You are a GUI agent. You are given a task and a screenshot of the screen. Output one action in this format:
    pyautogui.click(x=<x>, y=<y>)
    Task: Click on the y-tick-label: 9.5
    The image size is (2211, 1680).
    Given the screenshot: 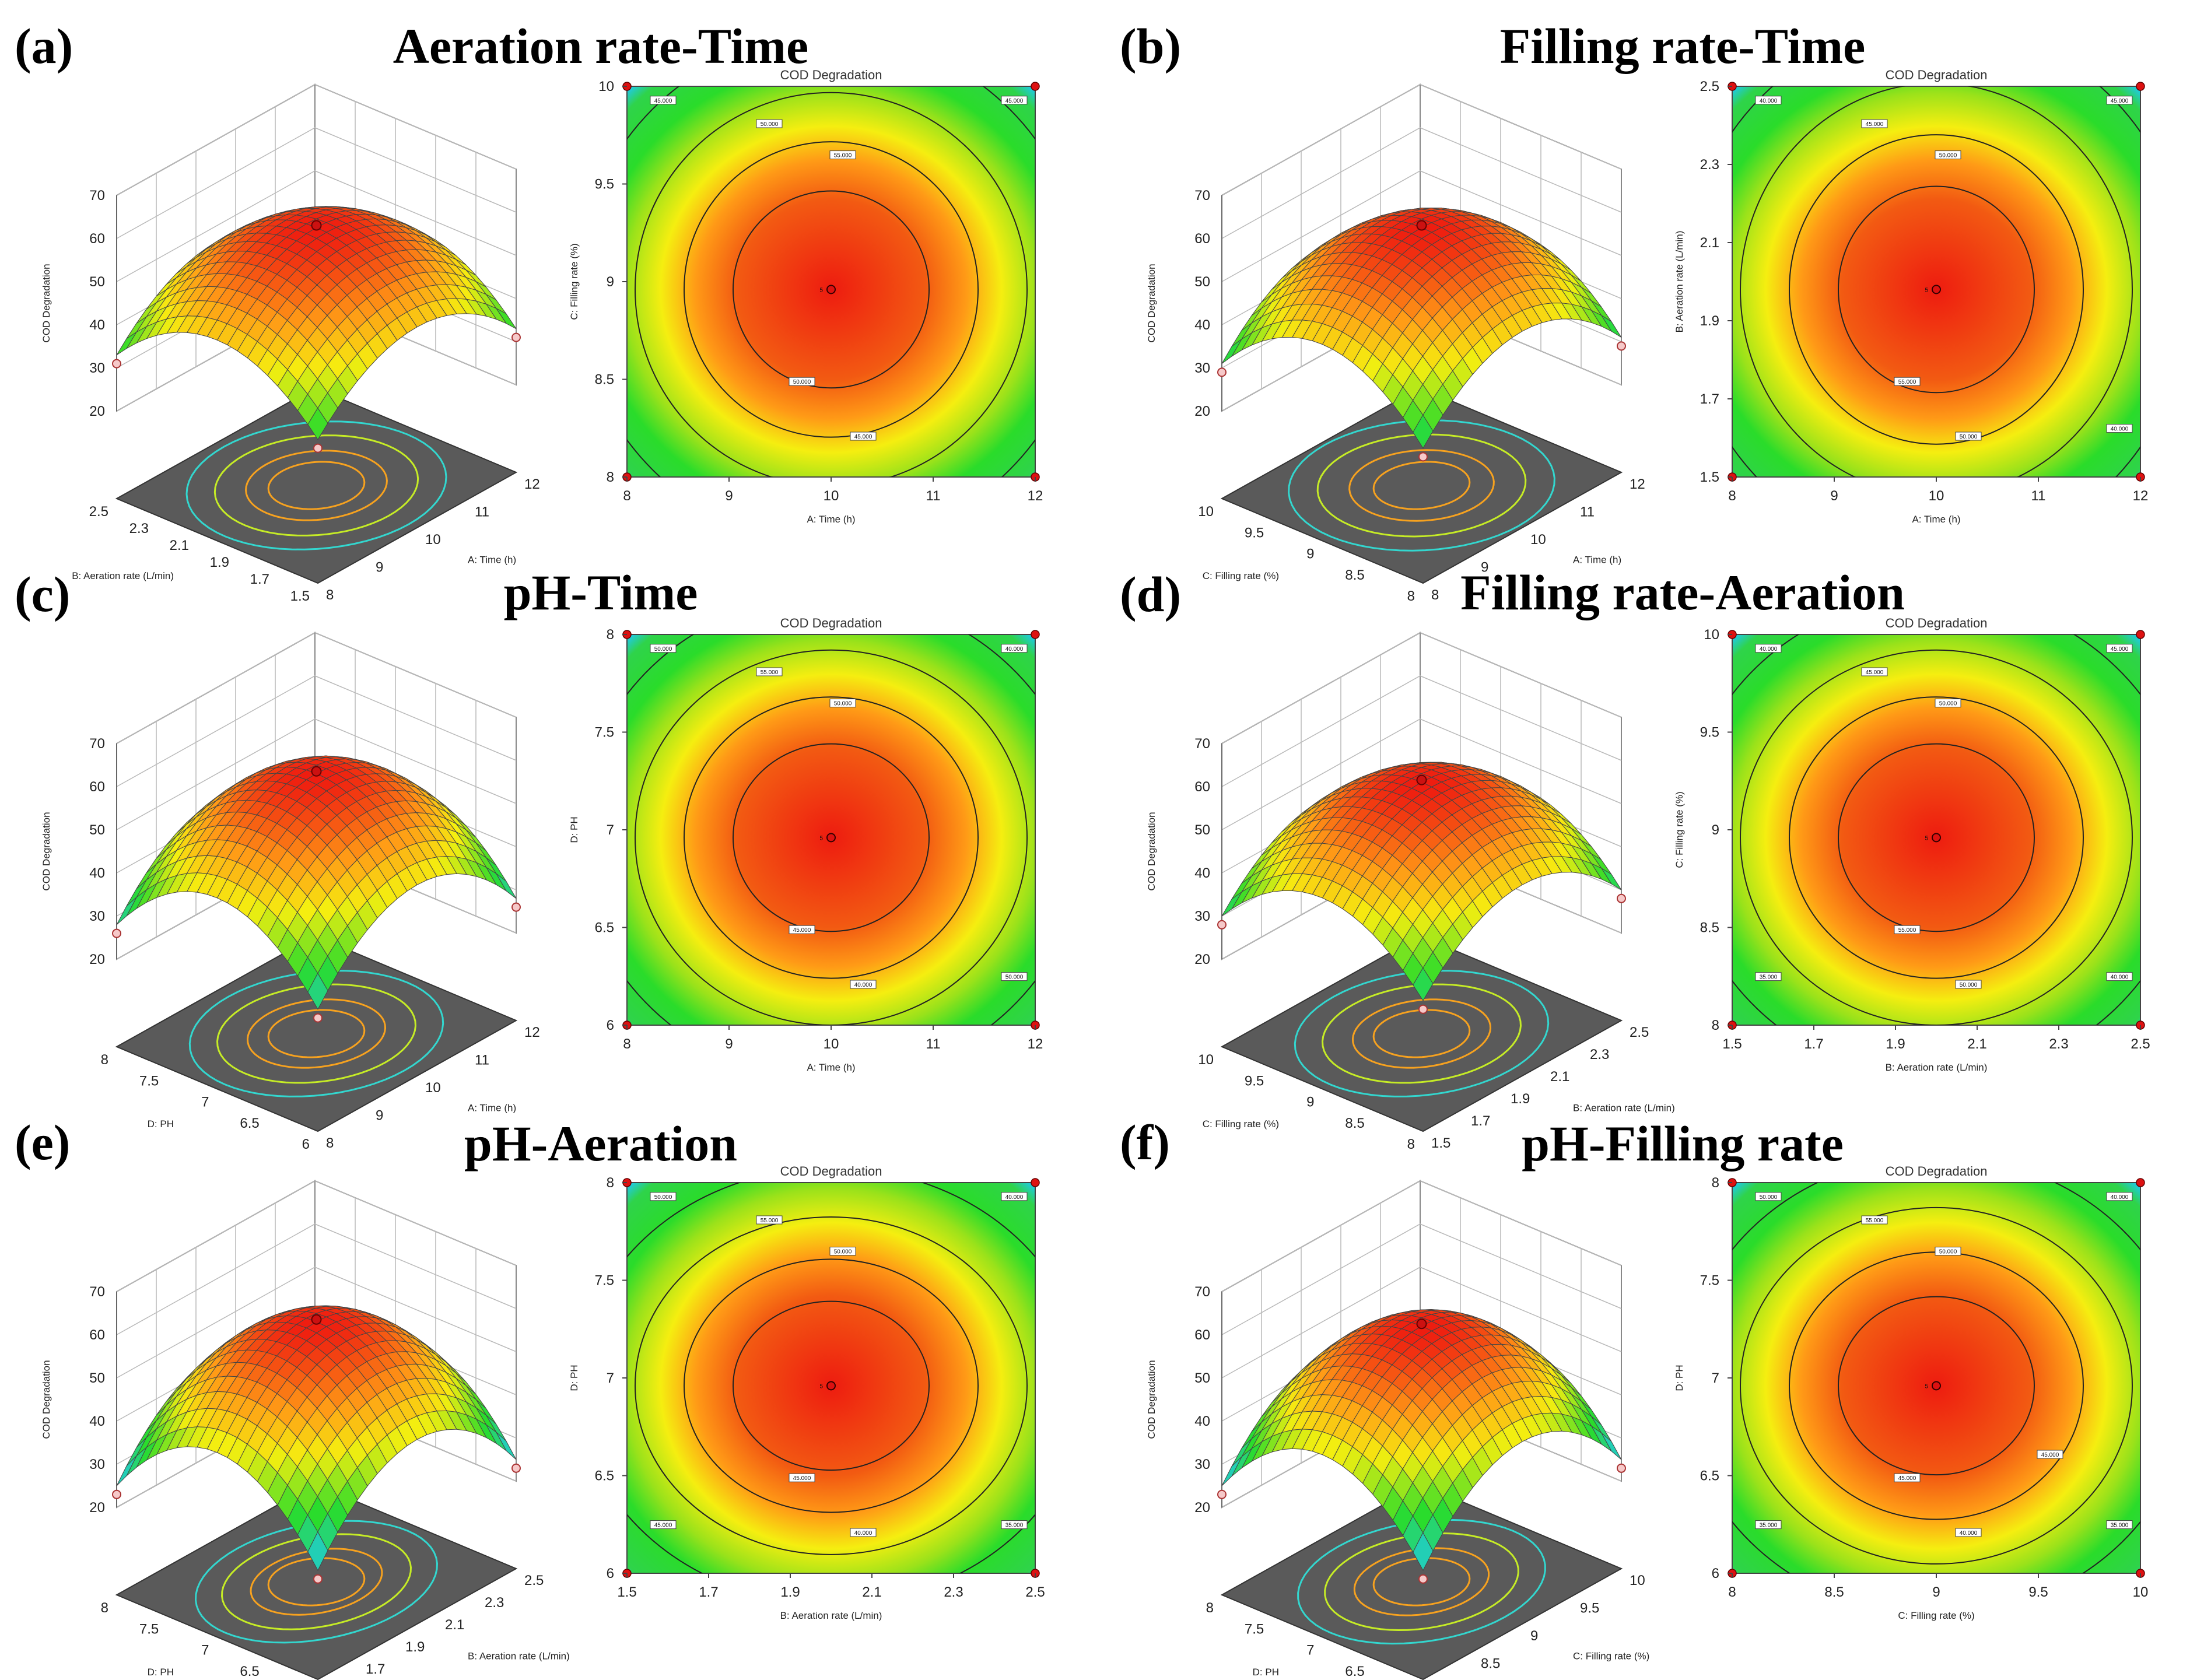 What is the action you would take?
    pyautogui.click(x=1255, y=533)
    